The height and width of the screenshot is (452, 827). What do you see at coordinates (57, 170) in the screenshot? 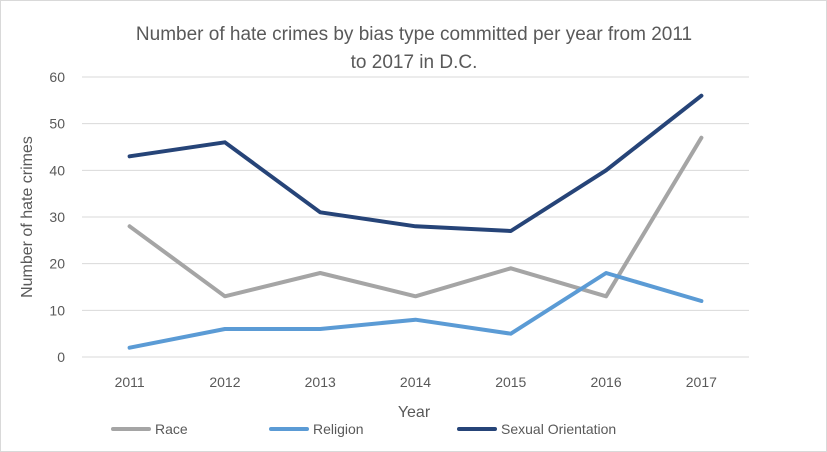
I see `y-tick-label: 40` at bounding box center [57, 170].